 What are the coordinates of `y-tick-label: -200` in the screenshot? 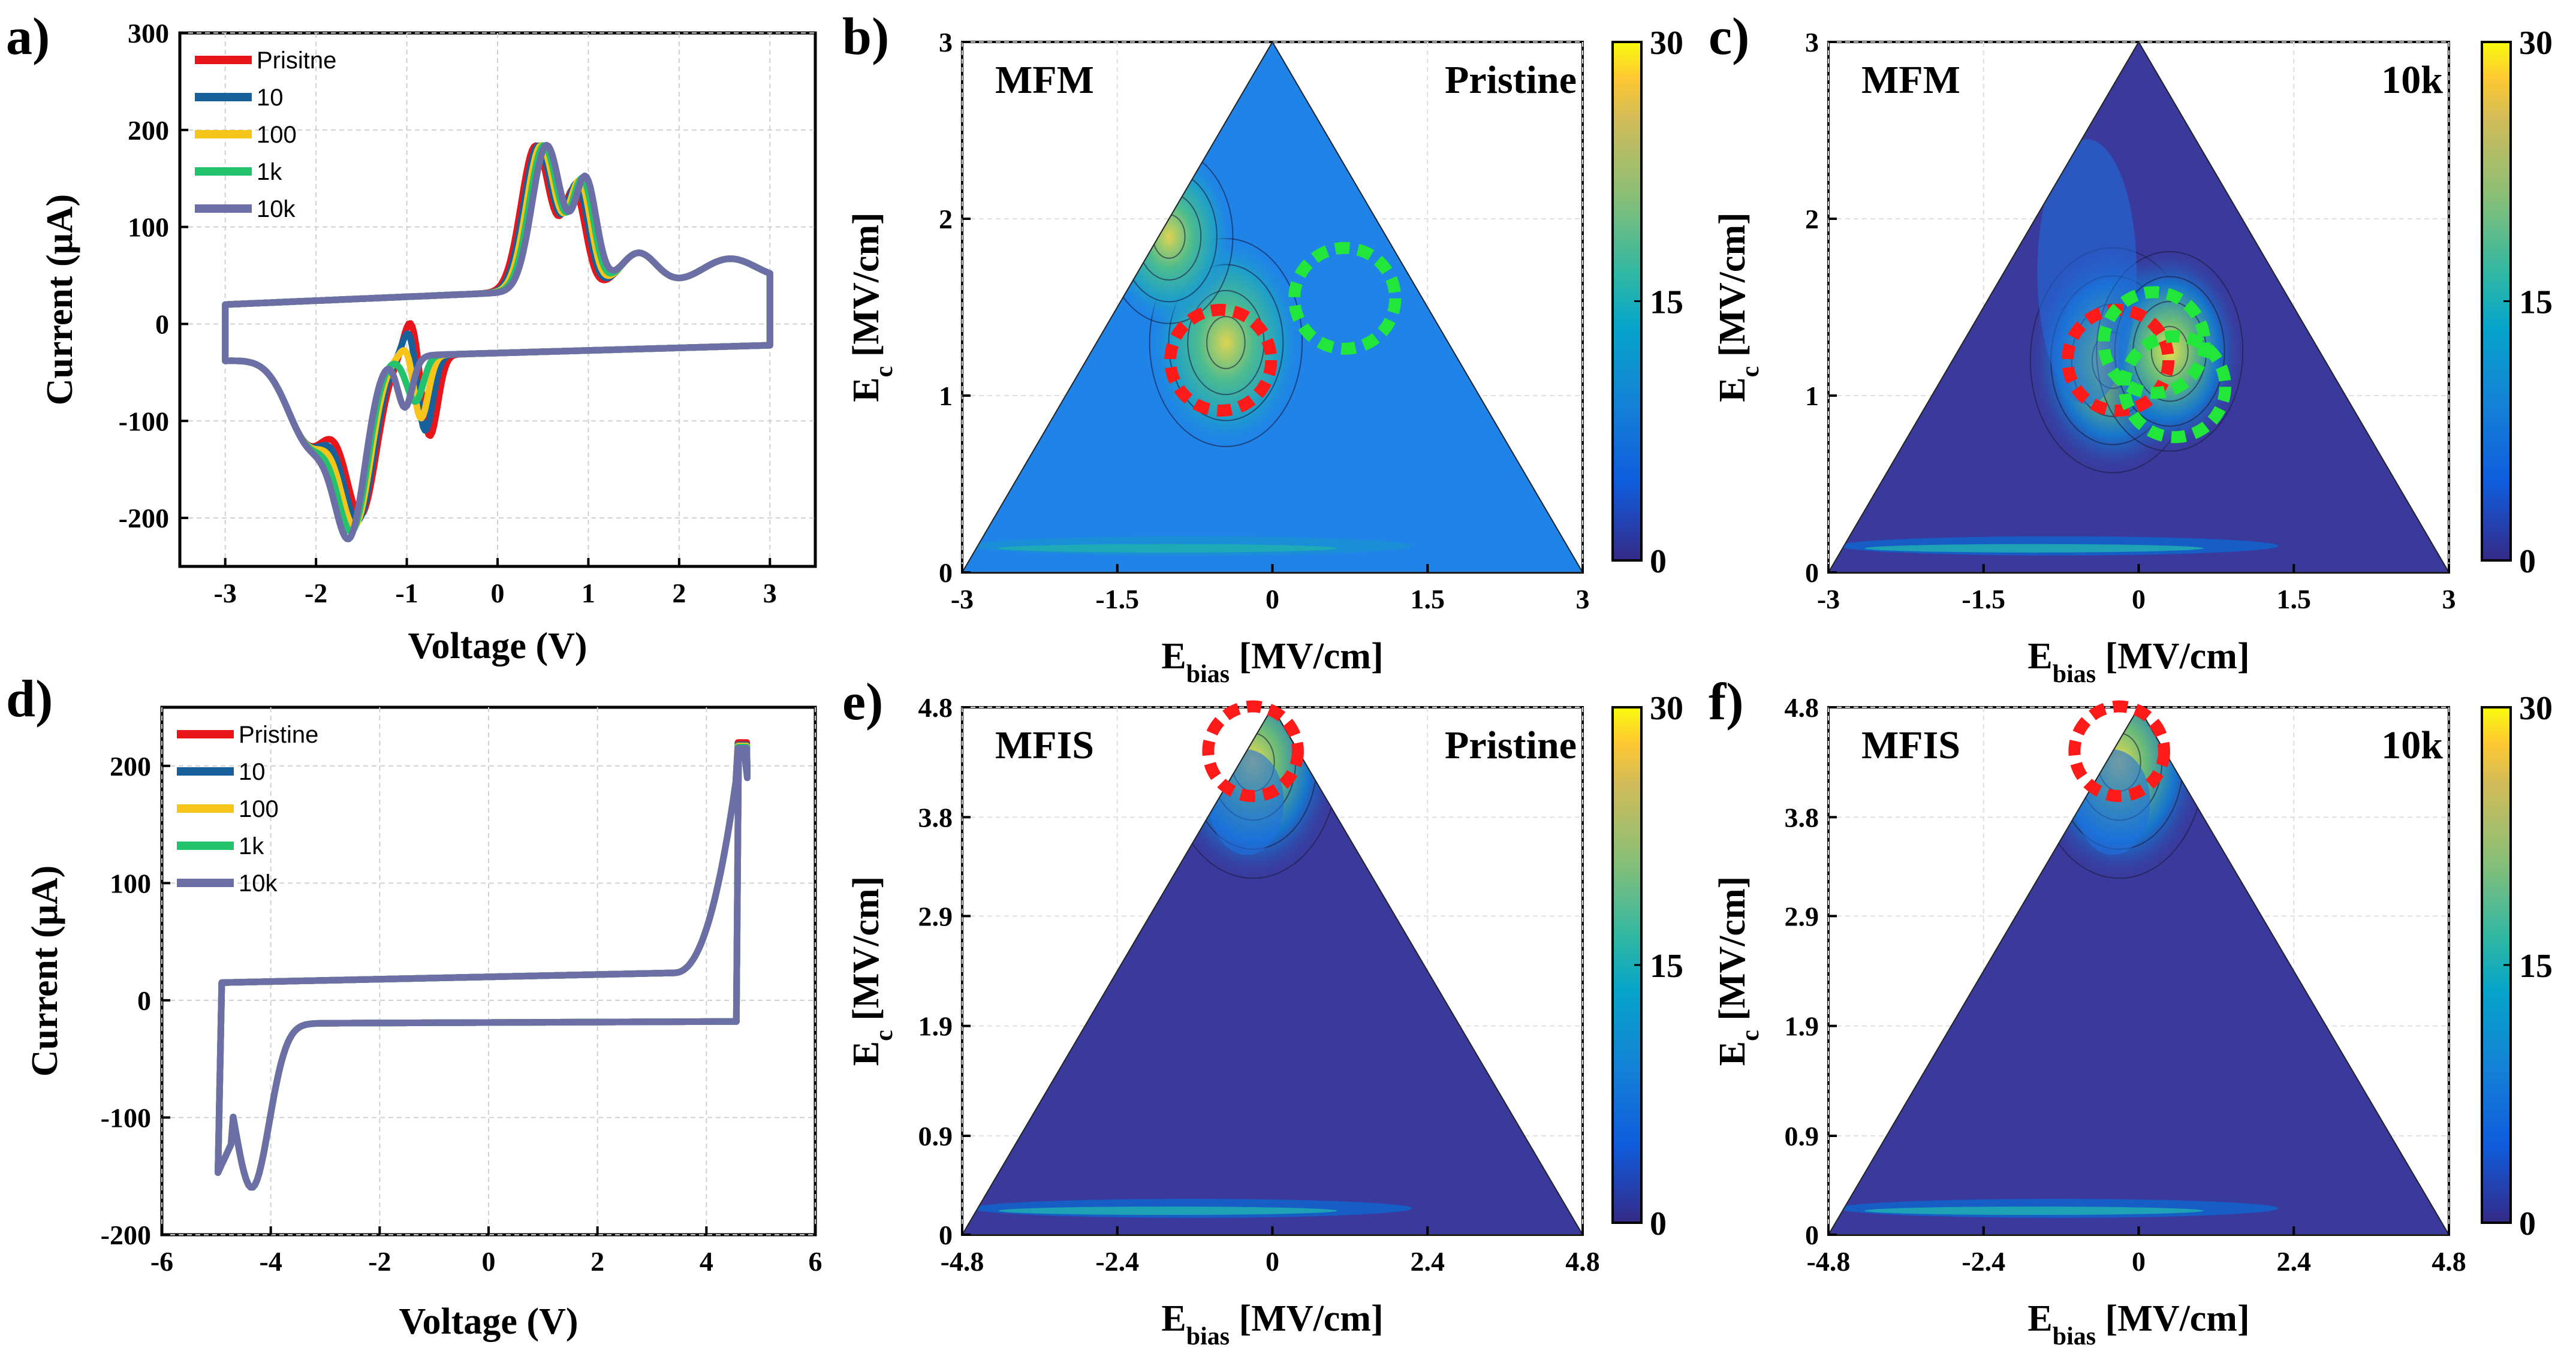 It's located at (144, 518).